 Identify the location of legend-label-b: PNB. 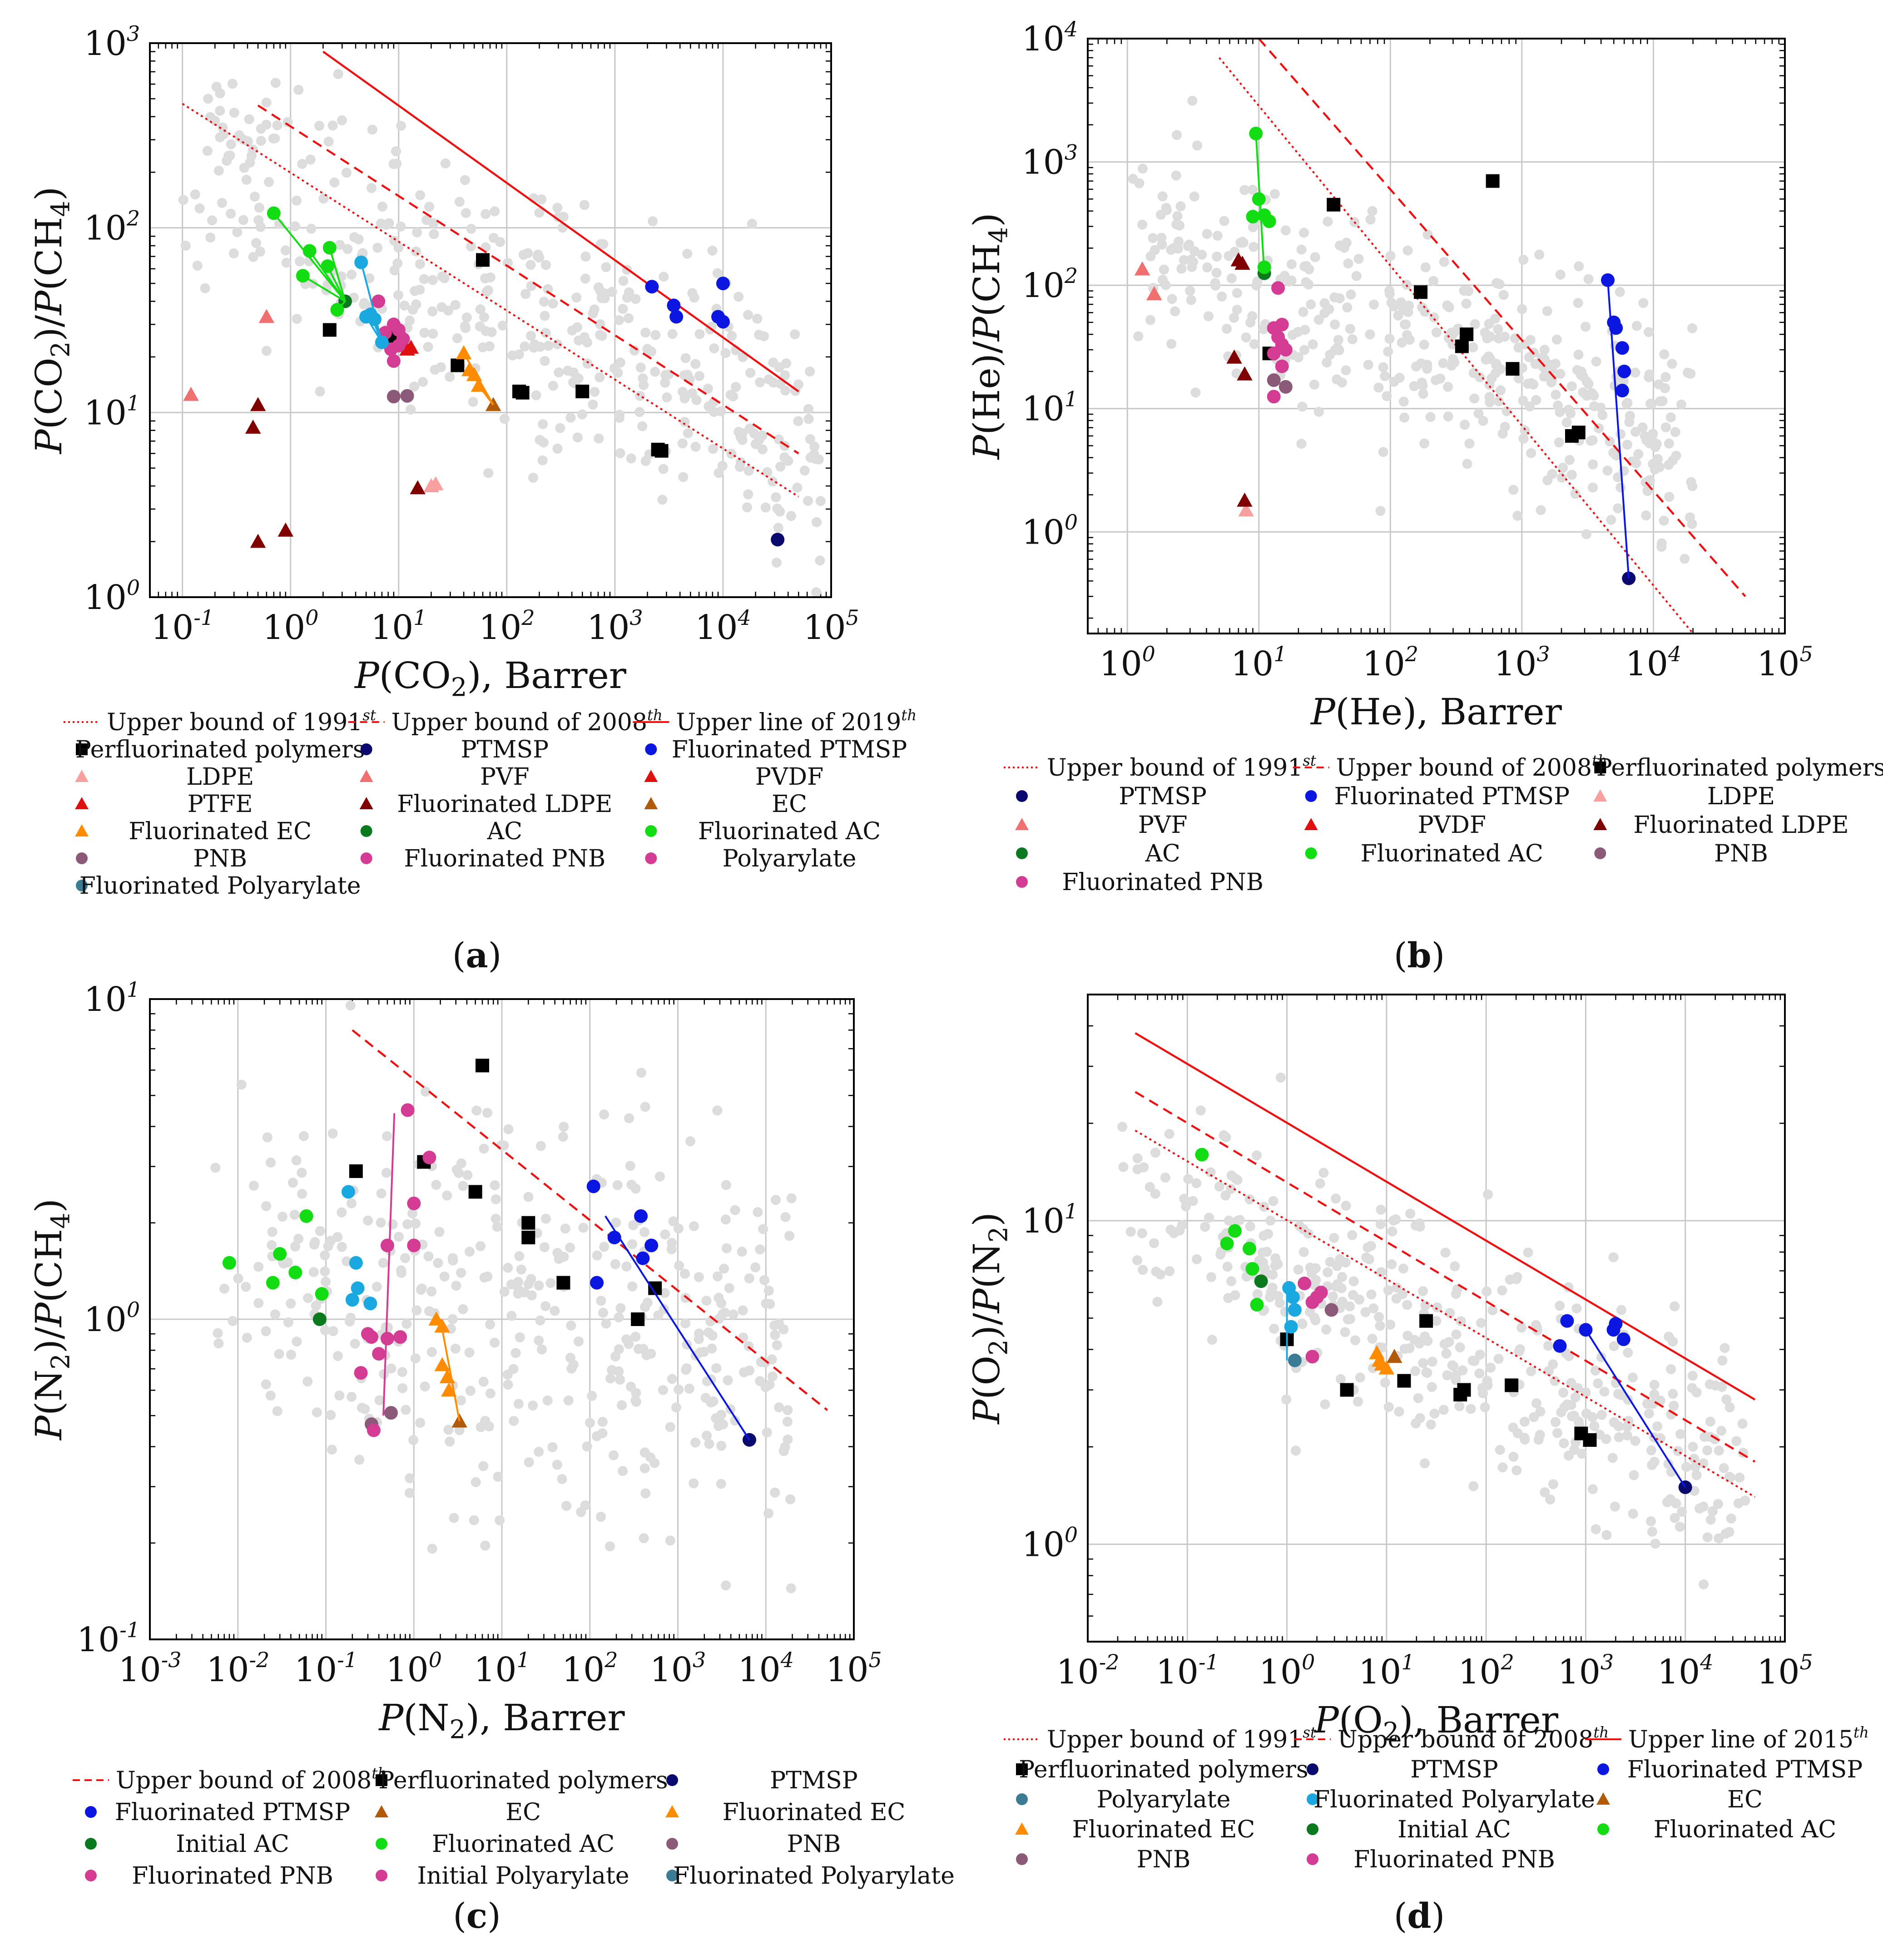
(1741, 853).